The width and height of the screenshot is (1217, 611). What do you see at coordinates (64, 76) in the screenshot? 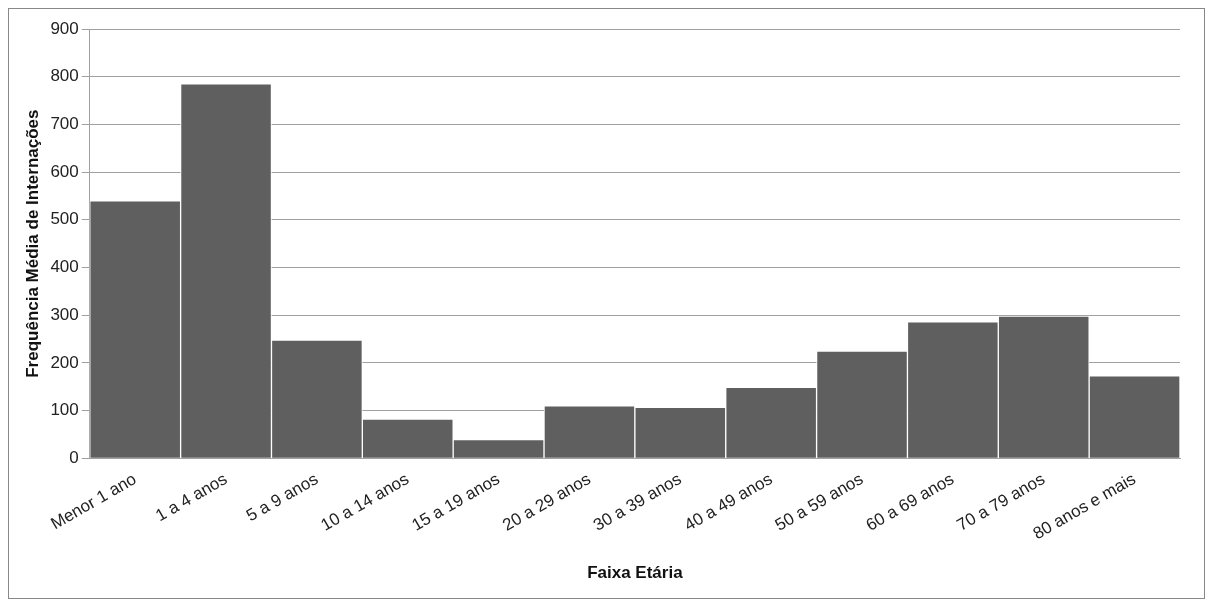
I see `y-tick-label: 800` at bounding box center [64, 76].